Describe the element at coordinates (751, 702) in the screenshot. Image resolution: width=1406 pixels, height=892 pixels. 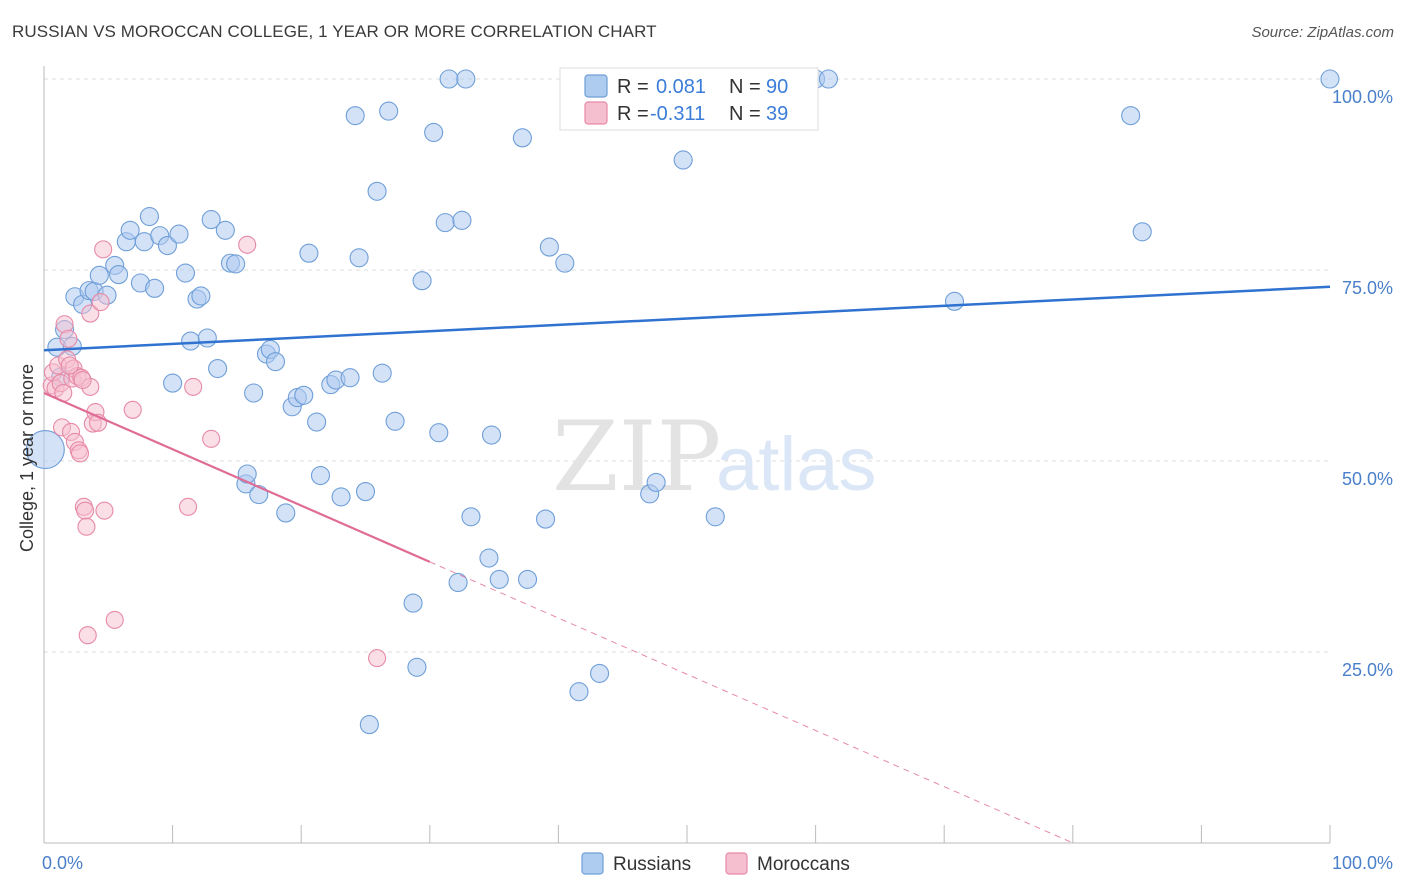
I see `moroccans-trend-dashed` at that location.